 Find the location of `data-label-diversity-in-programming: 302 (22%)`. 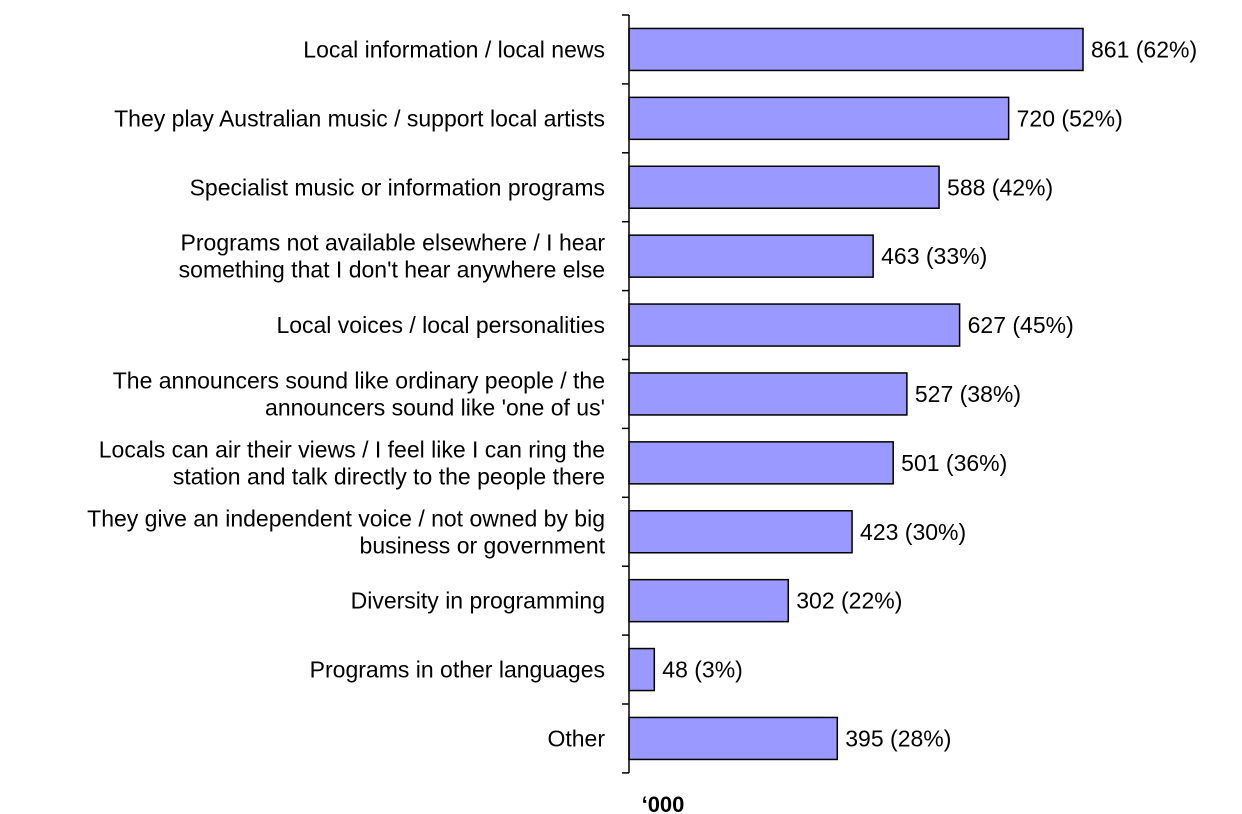

data-label-diversity-in-programming: 302 (22%) is located at coordinates (849, 601).